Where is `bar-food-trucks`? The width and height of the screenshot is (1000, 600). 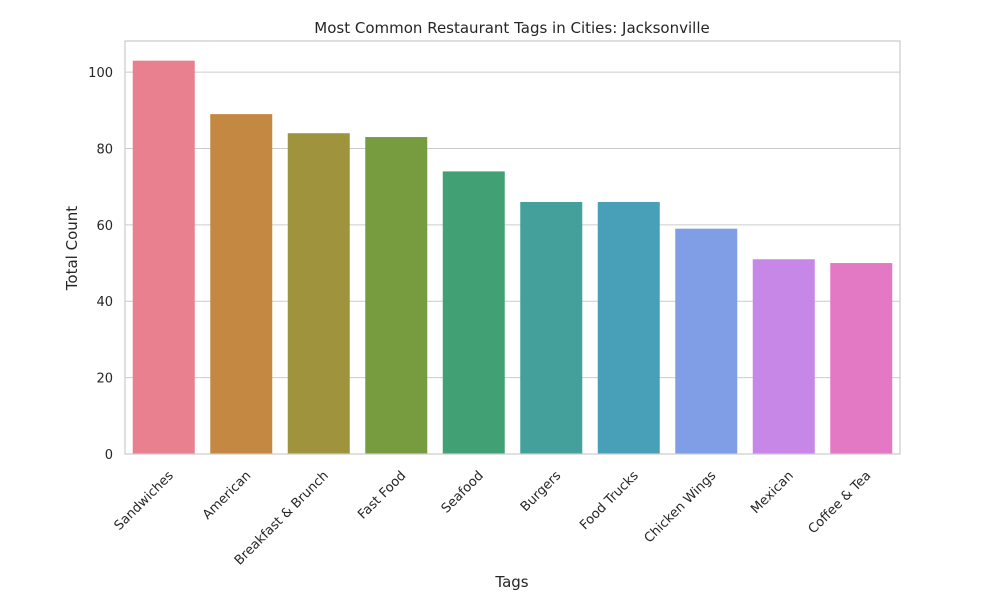
bar-food-trucks is located at coordinates (628, 327).